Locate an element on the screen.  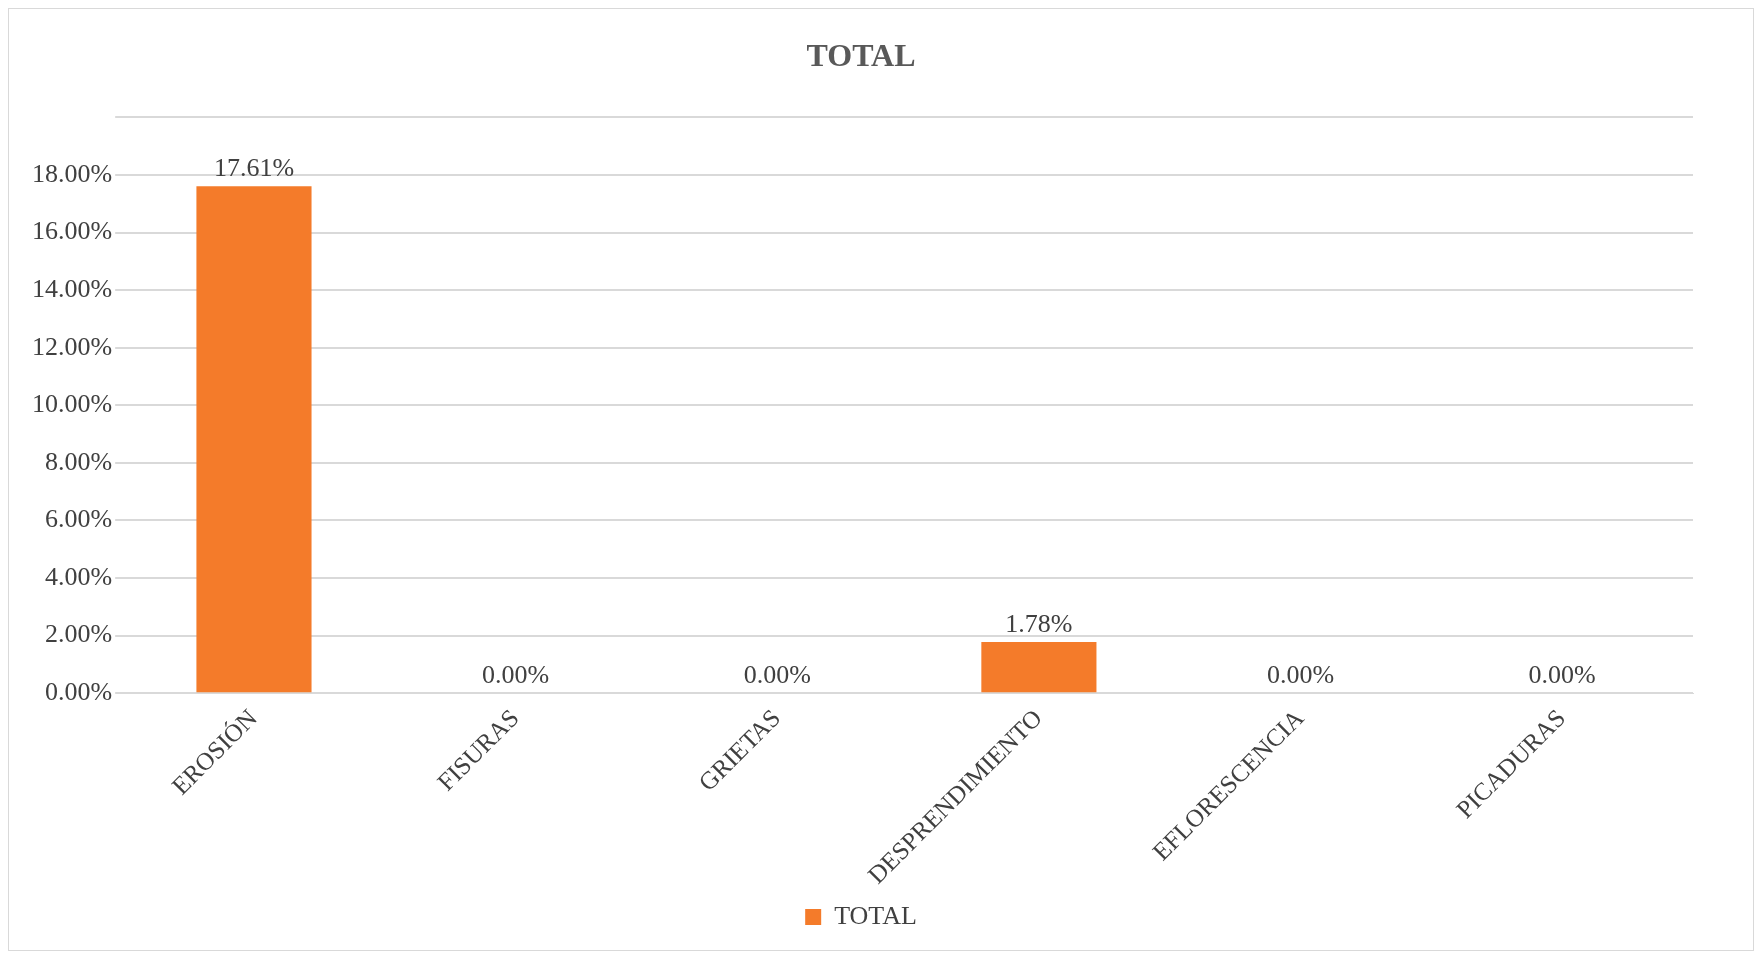
data-label: 1.78% is located at coordinates (1039, 623).